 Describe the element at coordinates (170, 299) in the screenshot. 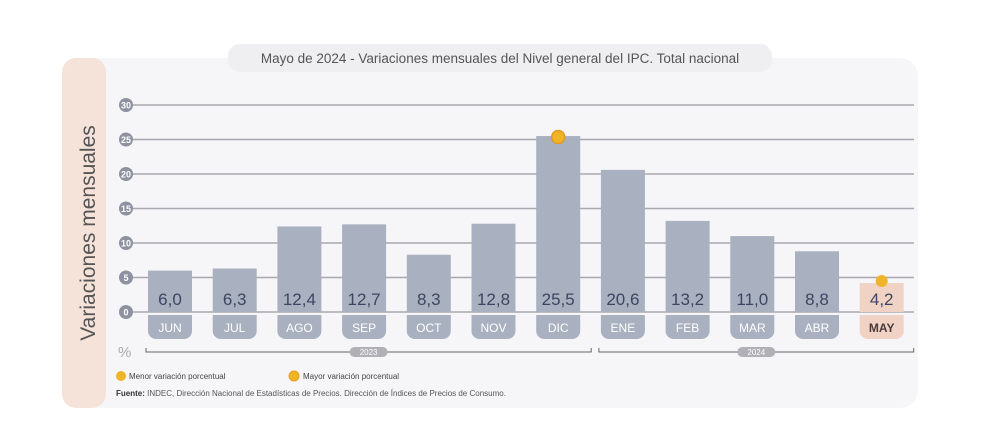

I see `data-label: 6,0` at that location.